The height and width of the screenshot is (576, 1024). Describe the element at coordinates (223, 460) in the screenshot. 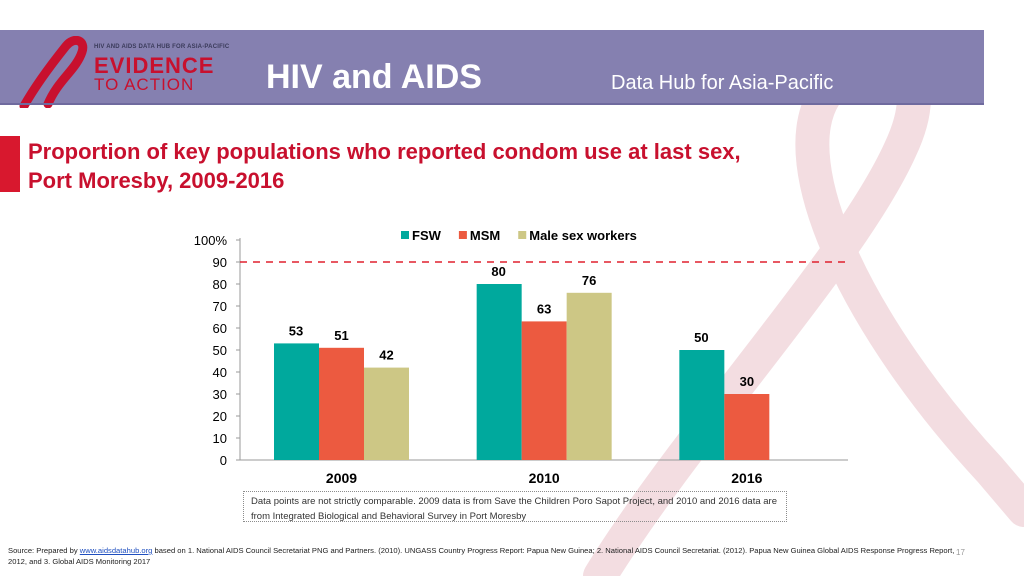

I see `y-tick-label: 0` at that location.